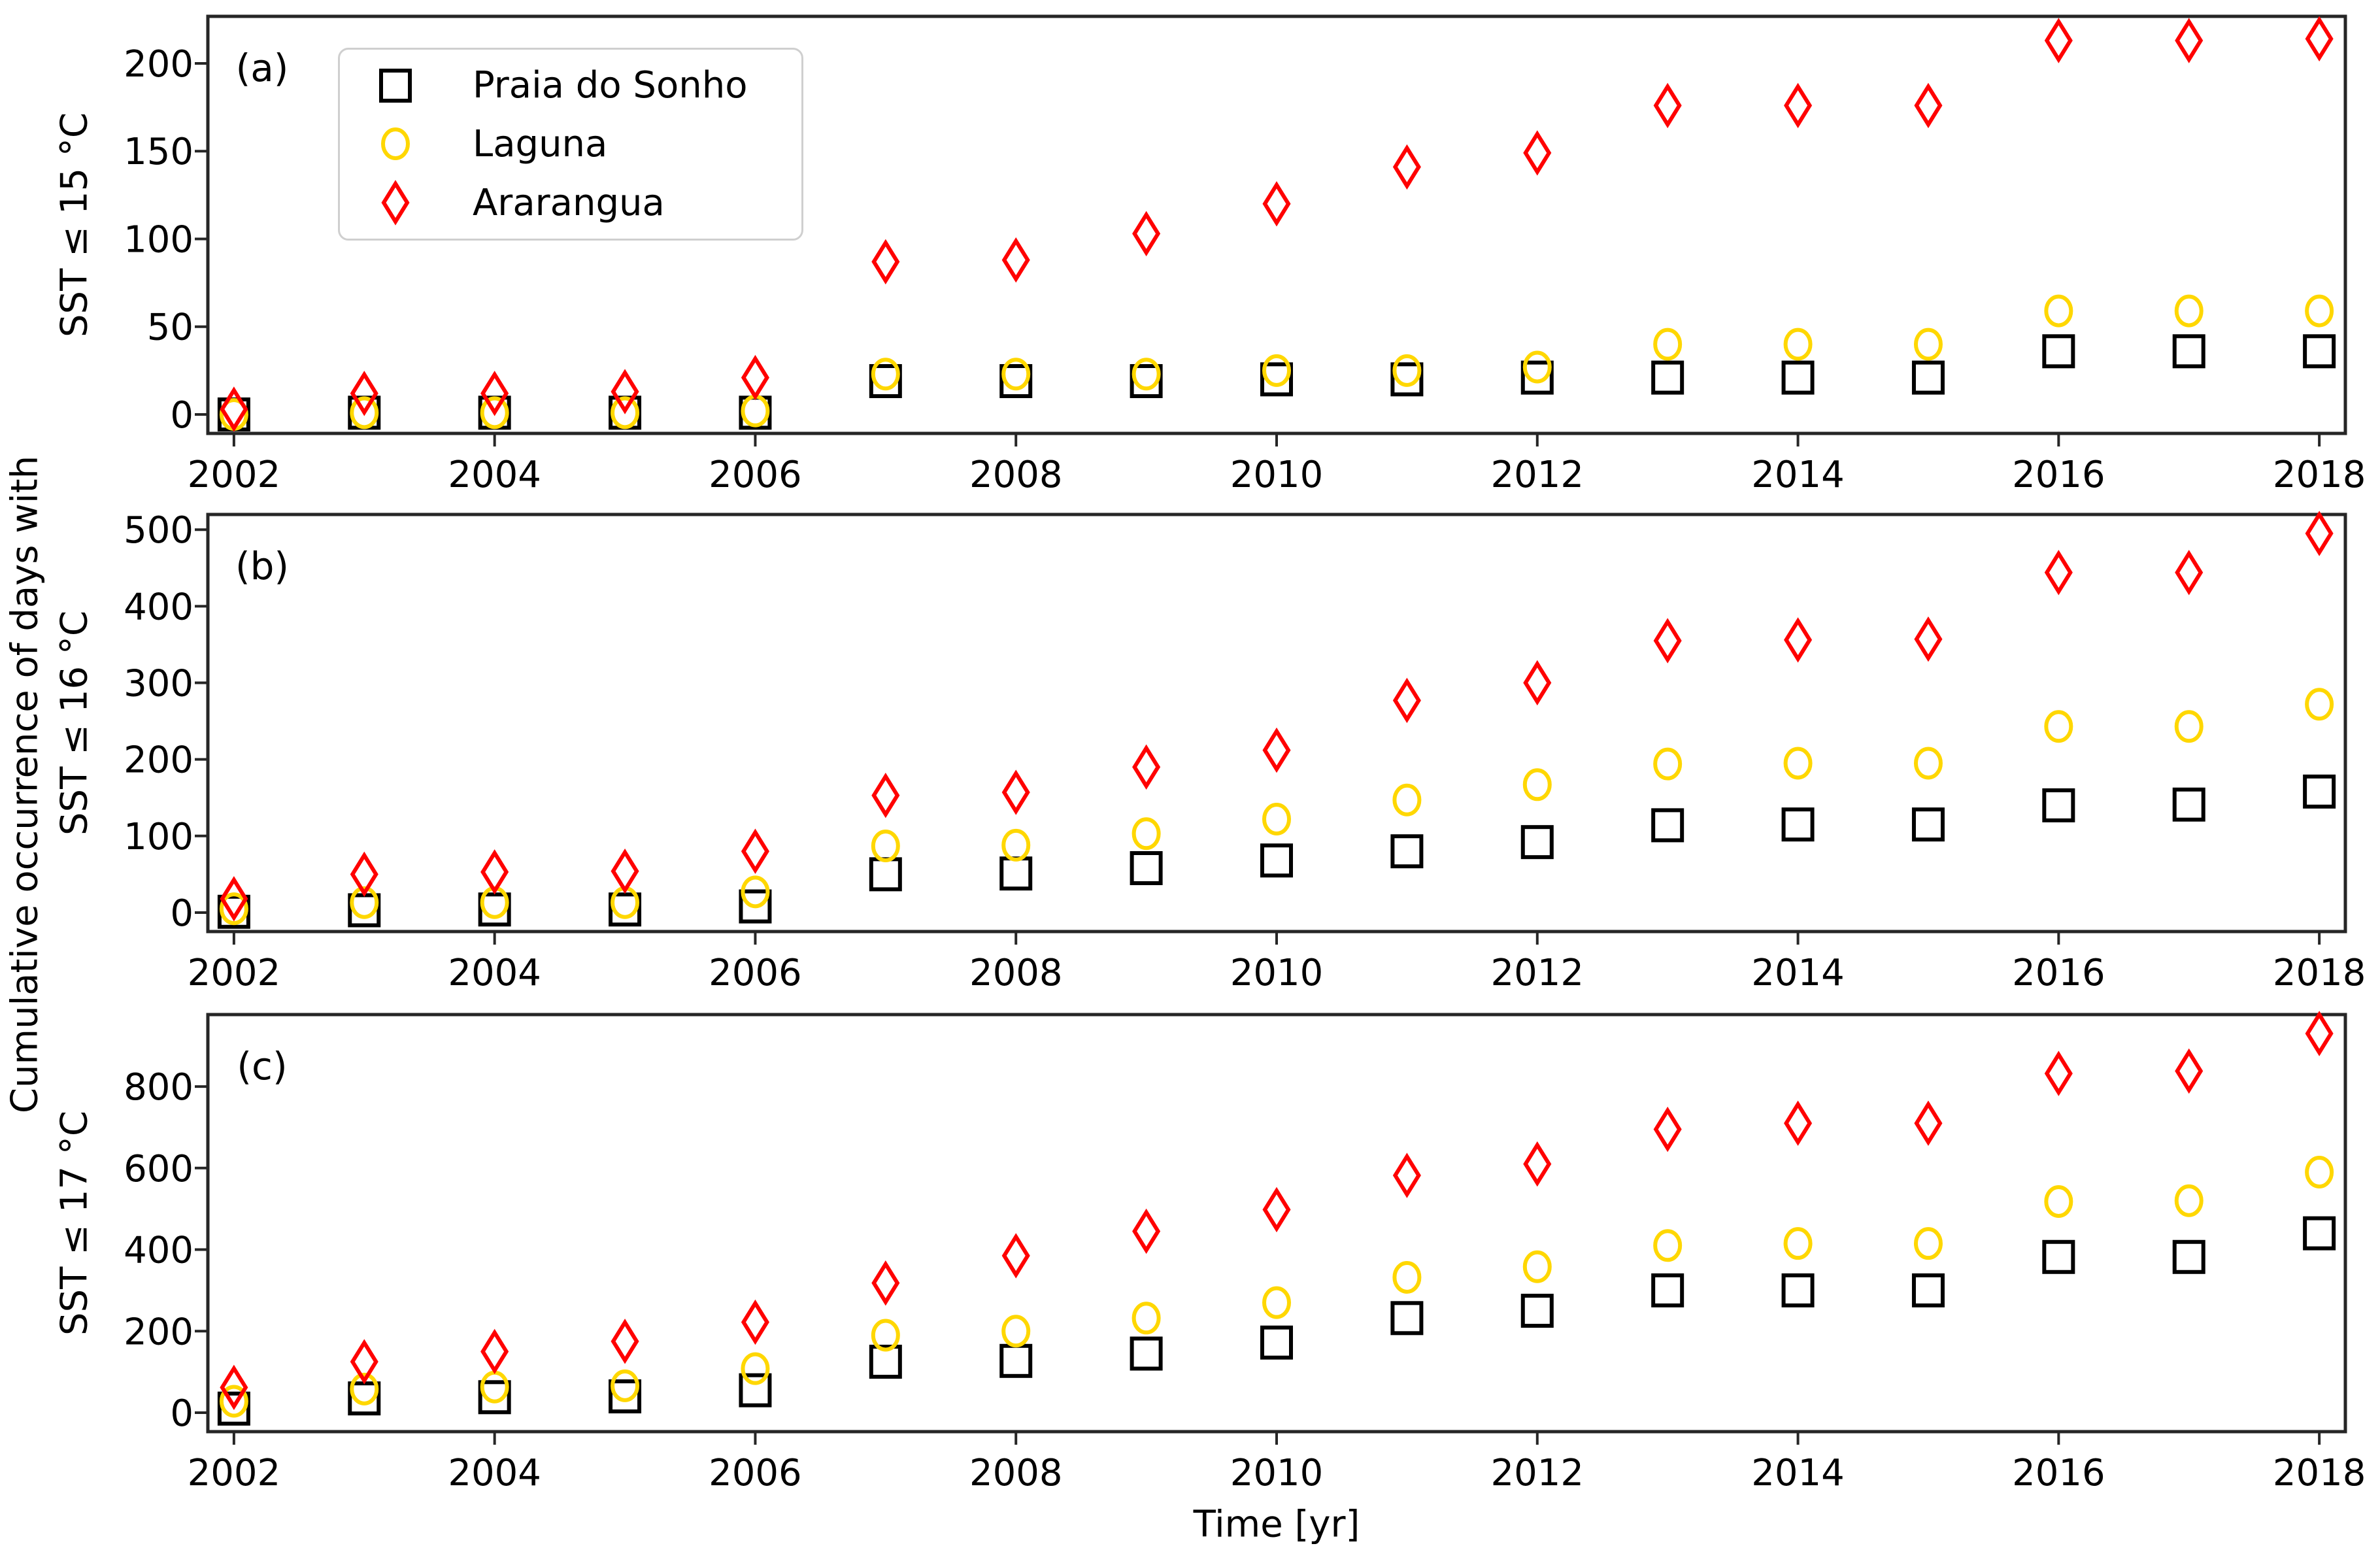 The image size is (2380, 1565). What do you see at coordinates (1276, 1524) in the screenshot?
I see `xaxis-label: Time [yr]` at bounding box center [1276, 1524].